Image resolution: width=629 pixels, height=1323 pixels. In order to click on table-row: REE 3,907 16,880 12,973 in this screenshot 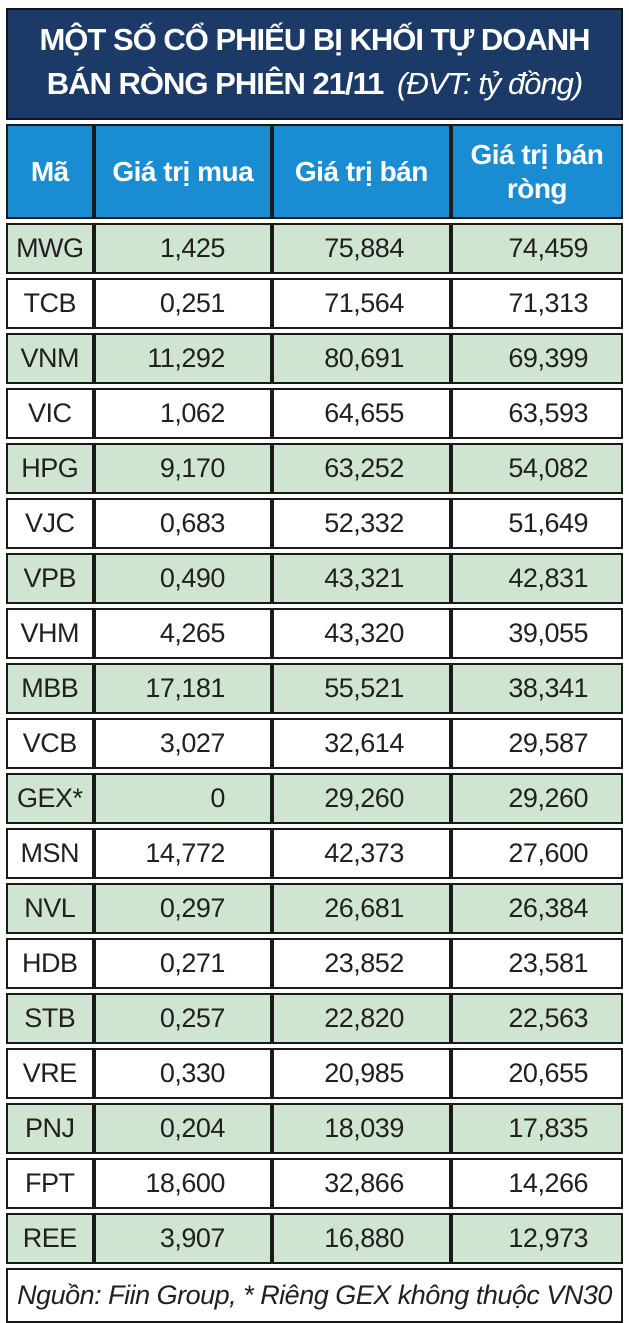, I will do `click(314, 1239)`.